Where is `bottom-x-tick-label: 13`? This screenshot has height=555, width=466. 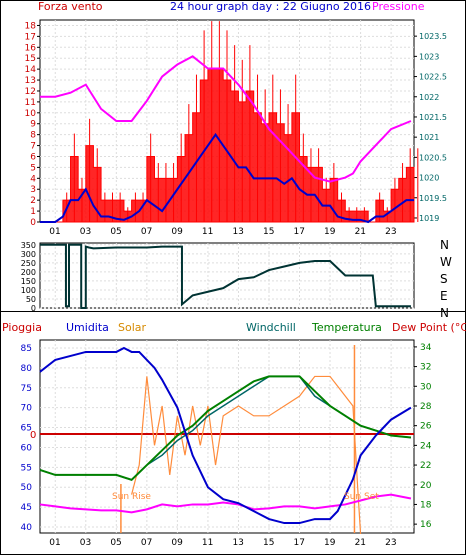 bottom-x-tick-label: 13 is located at coordinates (237, 543).